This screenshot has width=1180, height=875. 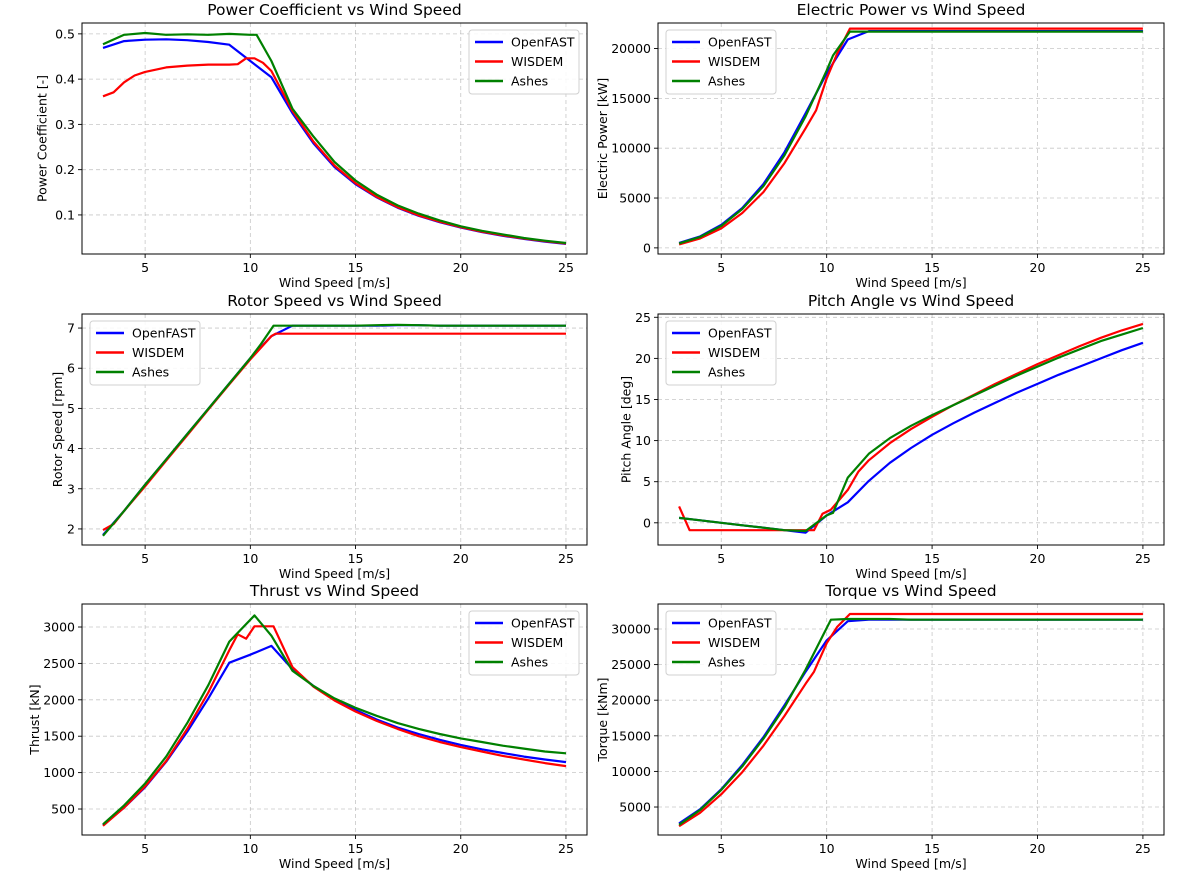 What do you see at coordinates (635, 807) in the screenshot?
I see `y-tick-label: 5000` at bounding box center [635, 807].